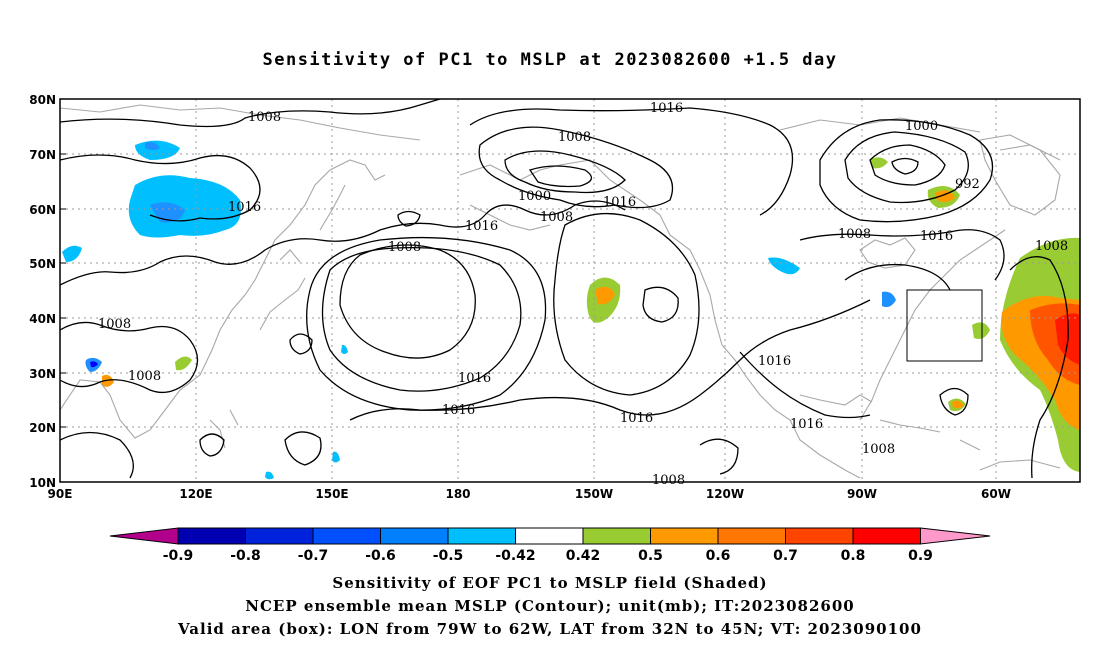  What do you see at coordinates (944, 325) in the screenshot?
I see `valid-area-box` at bounding box center [944, 325].